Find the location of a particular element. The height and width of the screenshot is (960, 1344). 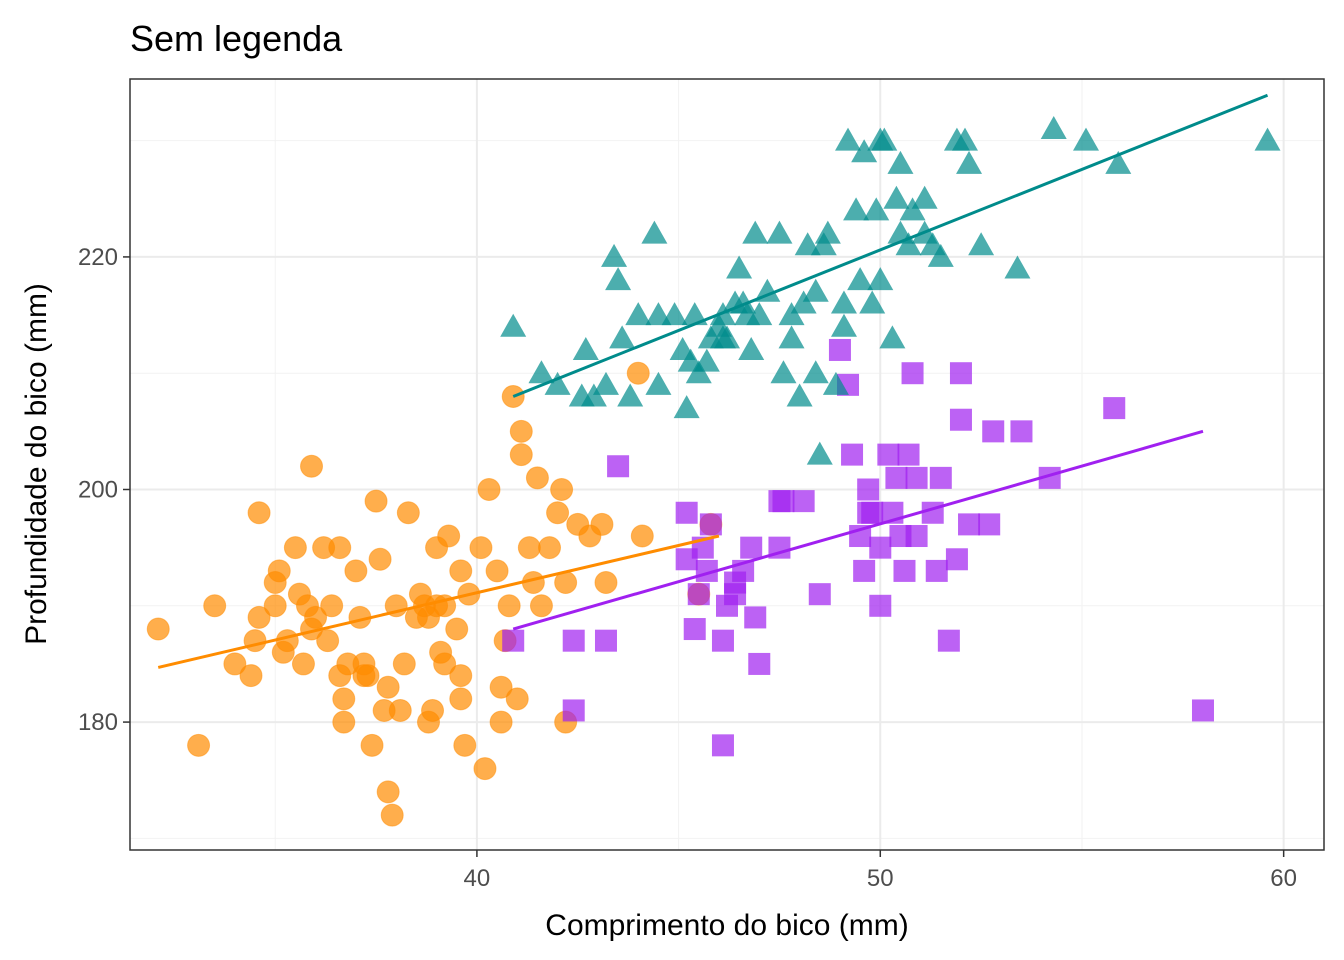

y-axis-title: Profundidade do bico (mm) is located at coordinates (36, 464).